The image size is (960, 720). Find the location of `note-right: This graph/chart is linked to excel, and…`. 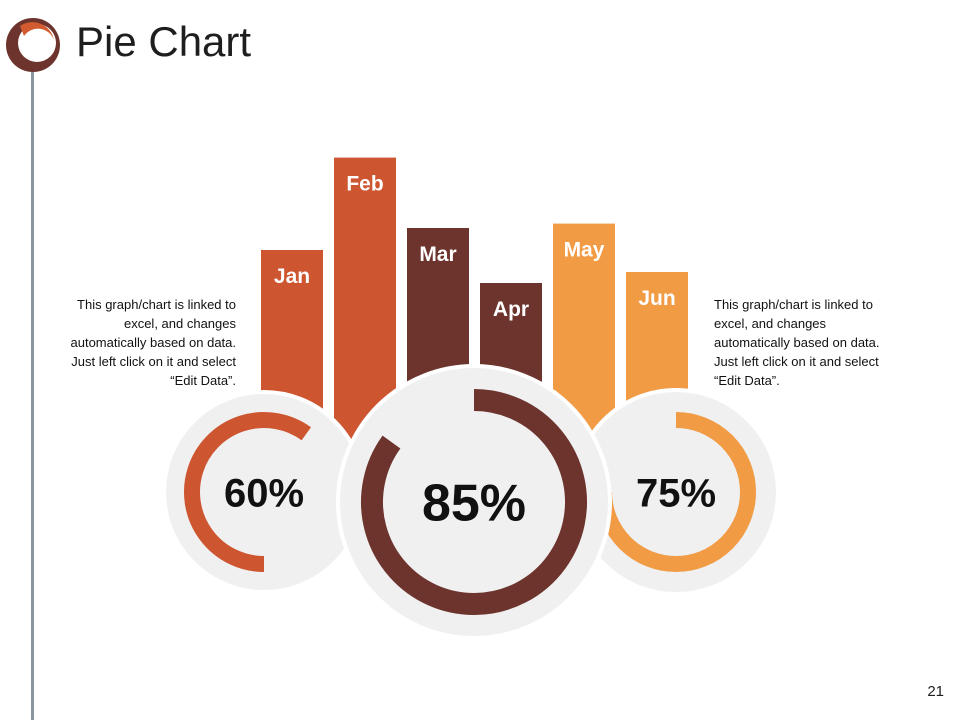

note-right: This graph/chart is linked to excel, and… is located at coordinates (797, 342).